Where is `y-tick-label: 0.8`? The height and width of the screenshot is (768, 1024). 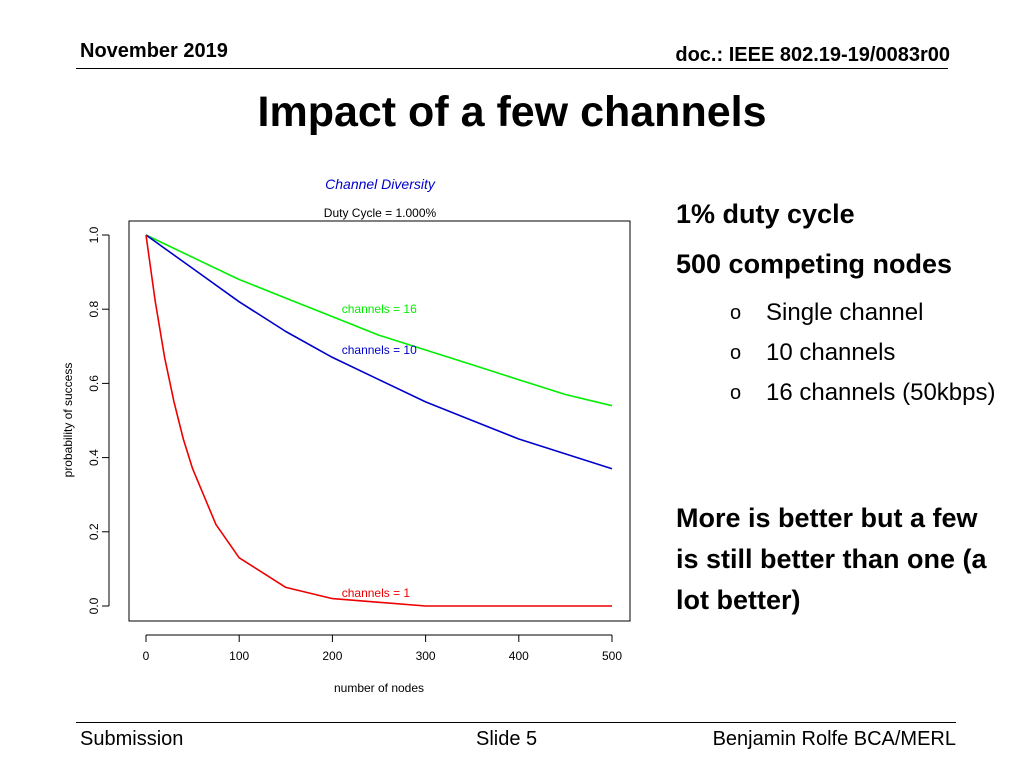
y-tick-label: 0.8 is located at coordinates (94, 309).